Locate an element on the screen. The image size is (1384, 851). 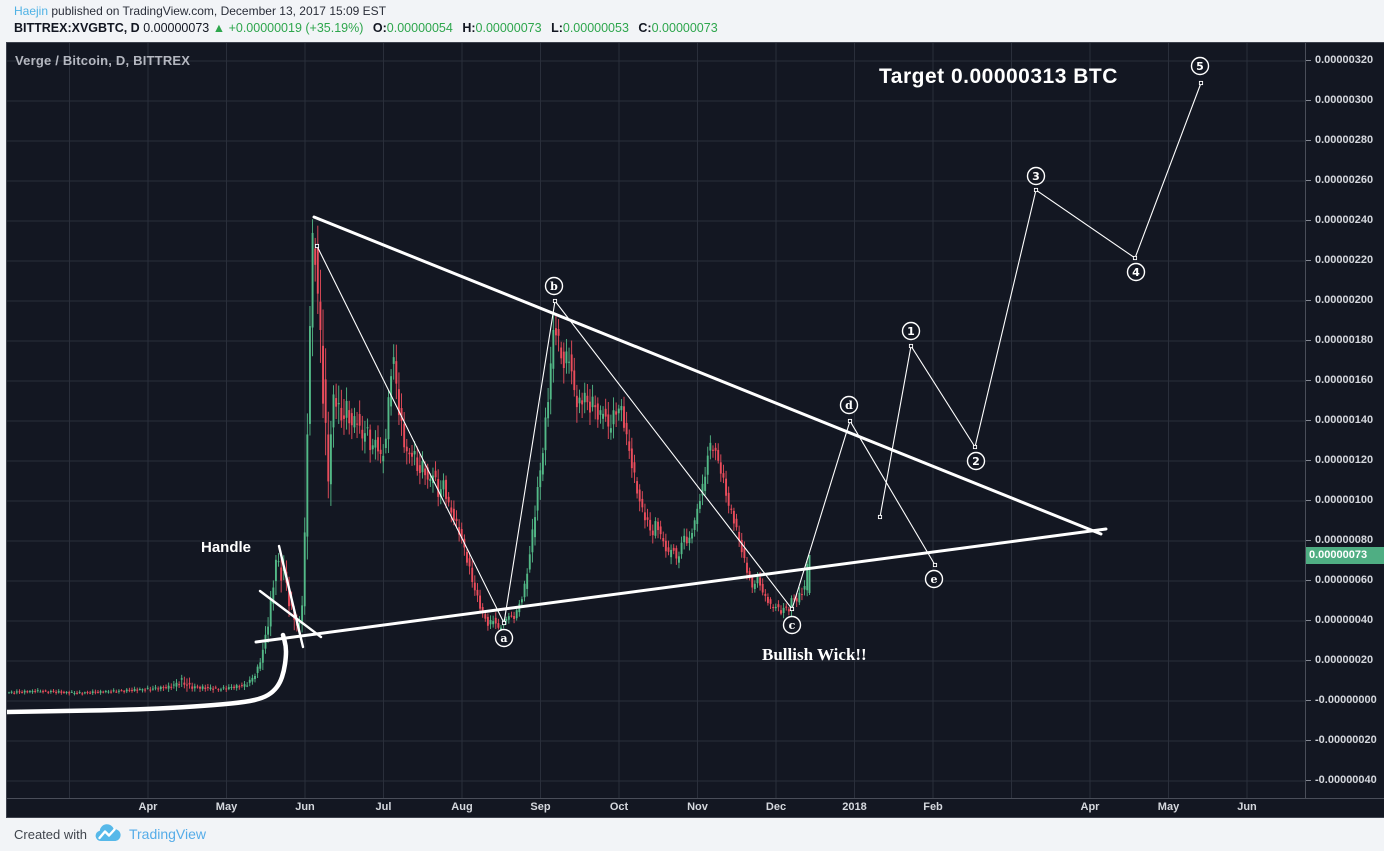
time-axis-label: Dec is located at coordinates (776, 807).